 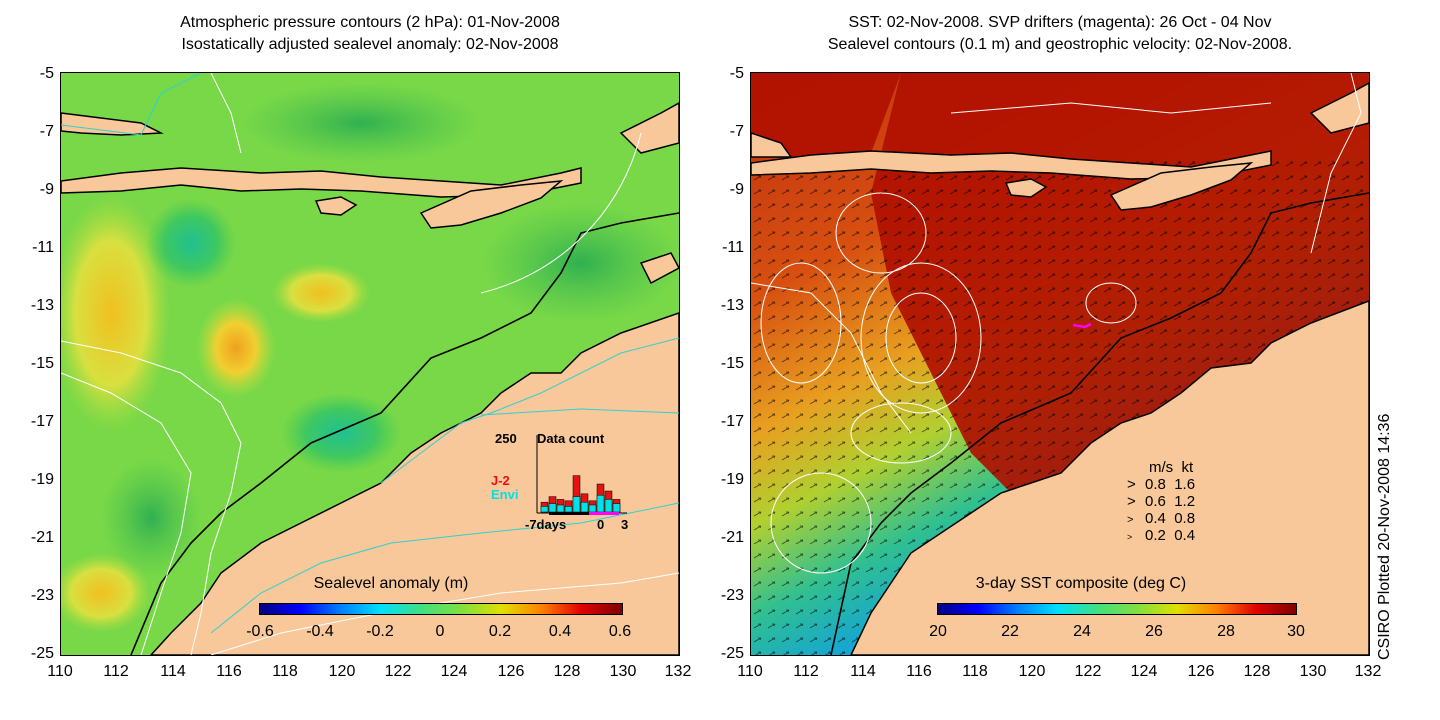 What do you see at coordinates (511, 671) in the screenshot?
I see `x-tick-label: 126` at bounding box center [511, 671].